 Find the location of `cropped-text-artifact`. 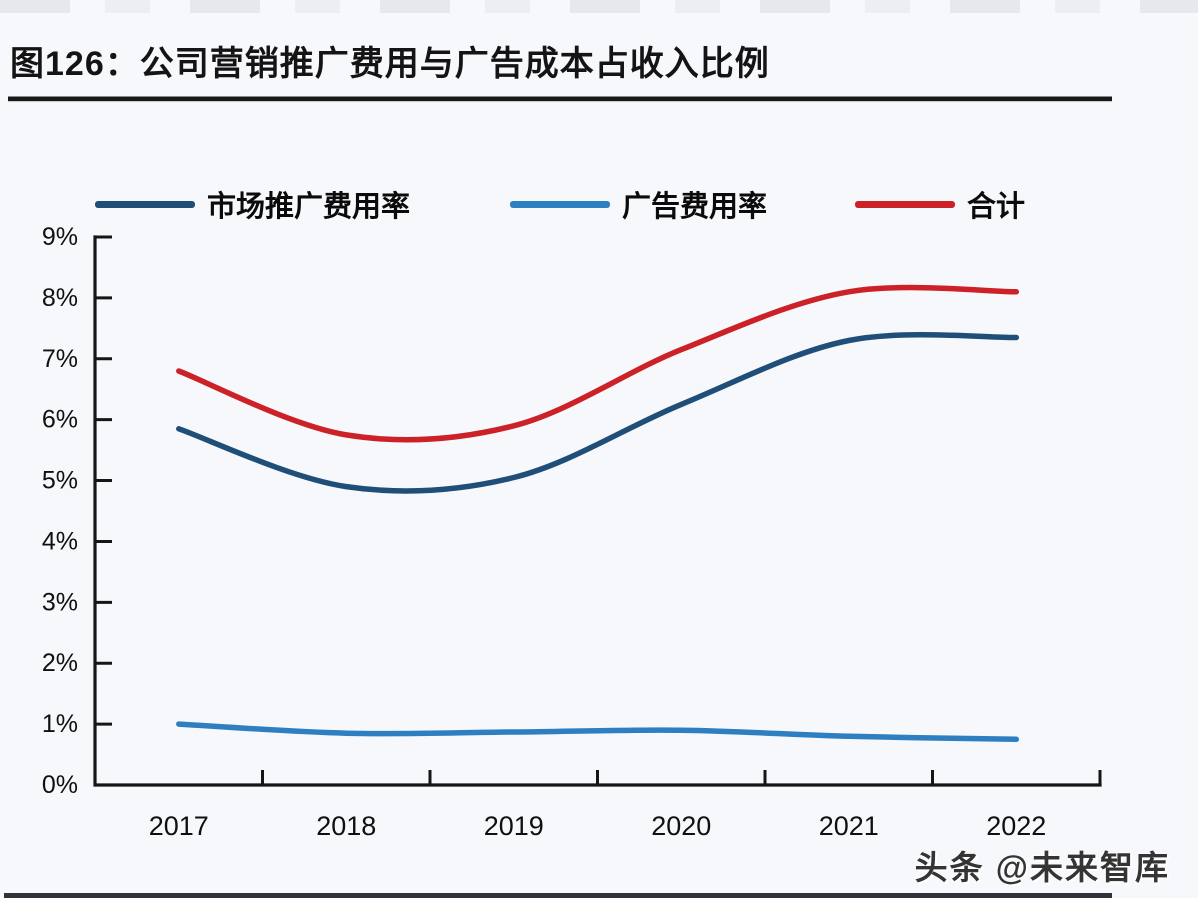

cropped-text-artifact is located at coordinates (599, 6).